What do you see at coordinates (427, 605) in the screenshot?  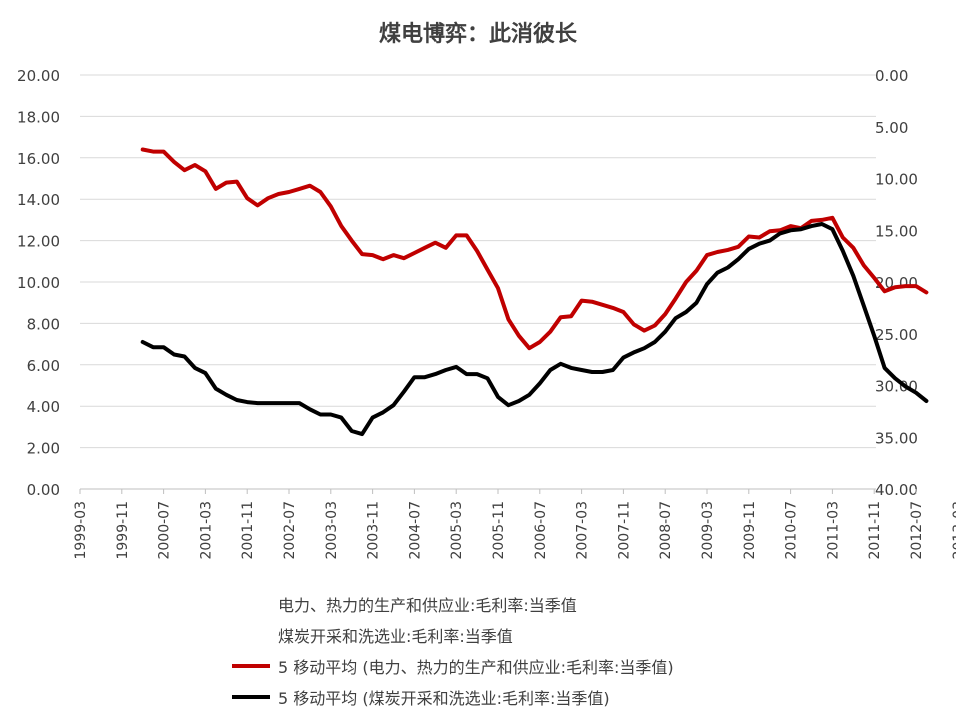 I see `legend-label-power: 电力、热力的生产和供应业:毛利率:当季值` at bounding box center [427, 605].